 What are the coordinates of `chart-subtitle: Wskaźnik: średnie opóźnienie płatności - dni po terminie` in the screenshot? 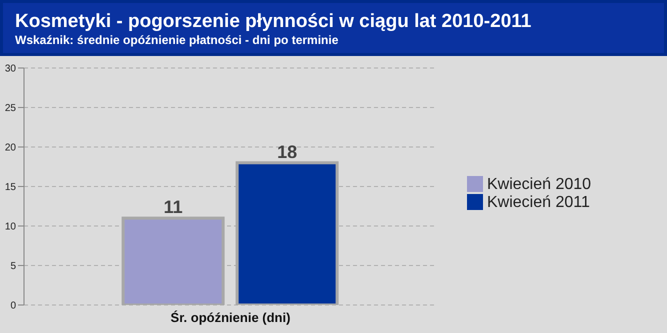 It's located at (177, 40).